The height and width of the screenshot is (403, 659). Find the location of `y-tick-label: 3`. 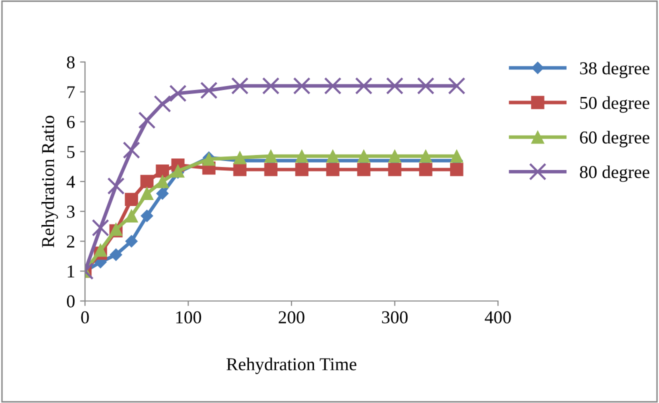

y-tick-label: 3 is located at coordinates (71, 212).